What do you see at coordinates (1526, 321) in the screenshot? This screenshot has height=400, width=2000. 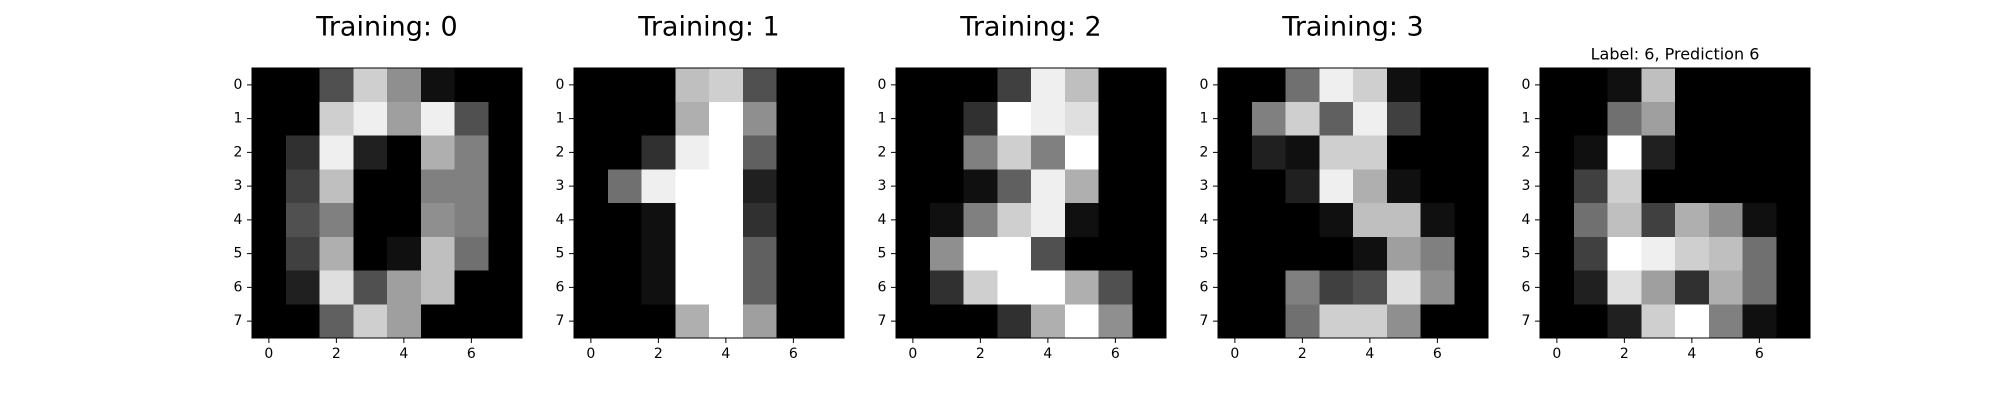 I see `y-tick-label: 7` at bounding box center [1526, 321].